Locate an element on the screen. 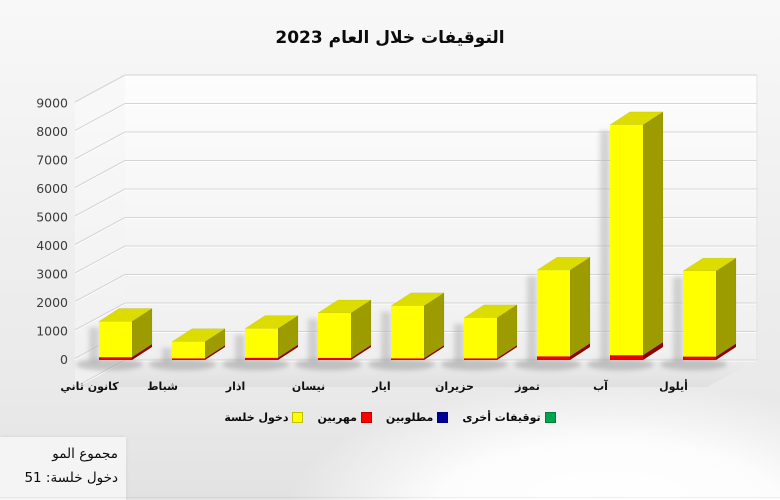 This screenshot has height=500, width=780. summary-sneak-entry-total: دخول خلسة: 51 is located at coordinates (71, 478).